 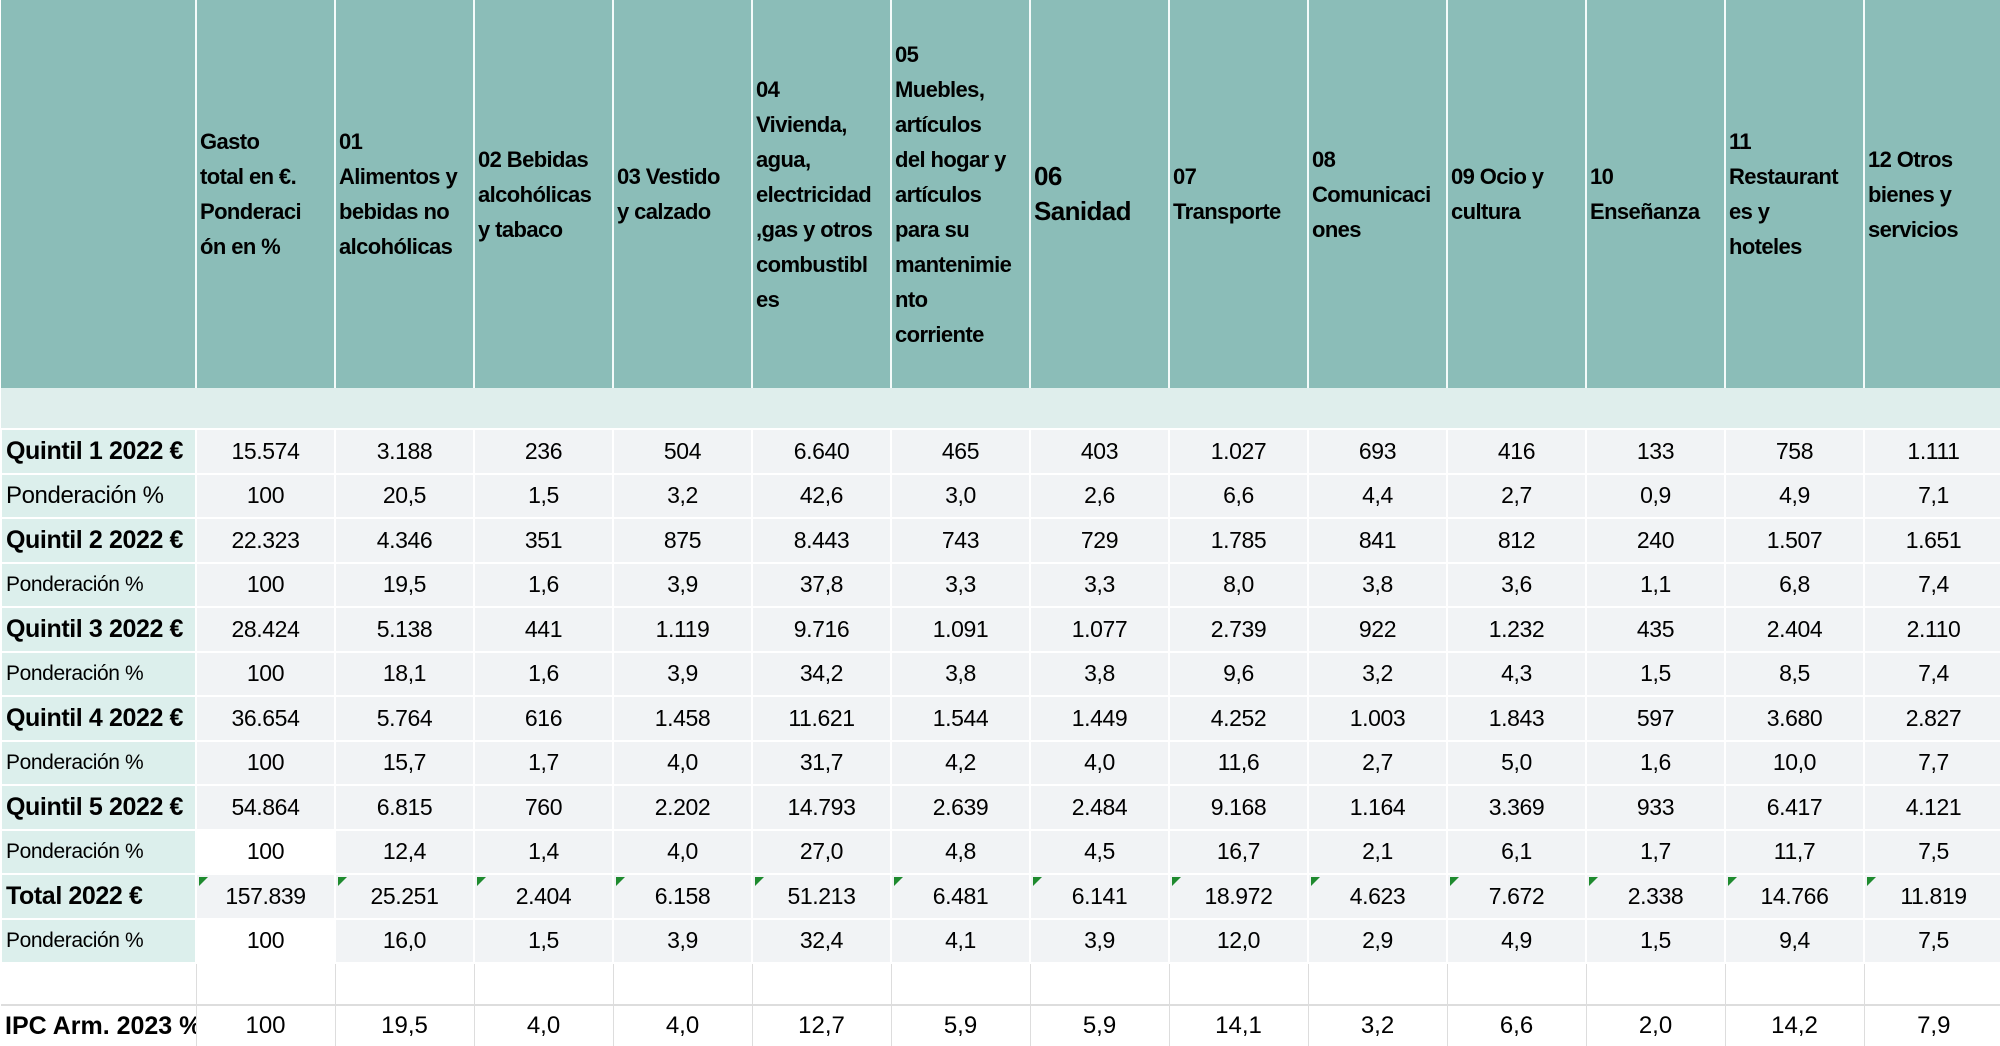 What do you see at coordinates (1794, 718) in the screenshot?
I see `table-cell: 3.680` at bounding box center [1794, 718].